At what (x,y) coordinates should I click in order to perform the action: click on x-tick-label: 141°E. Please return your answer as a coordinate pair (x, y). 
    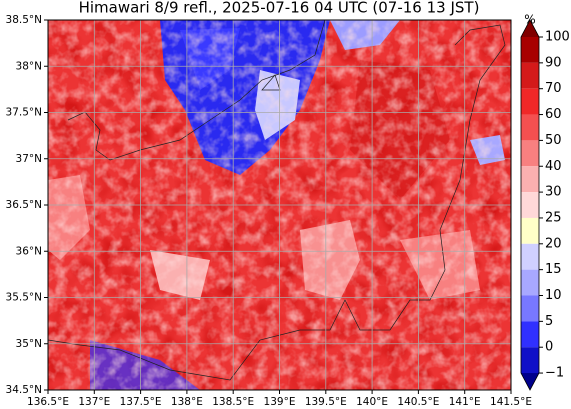
    Looking at the image, I should click on (465, 402).